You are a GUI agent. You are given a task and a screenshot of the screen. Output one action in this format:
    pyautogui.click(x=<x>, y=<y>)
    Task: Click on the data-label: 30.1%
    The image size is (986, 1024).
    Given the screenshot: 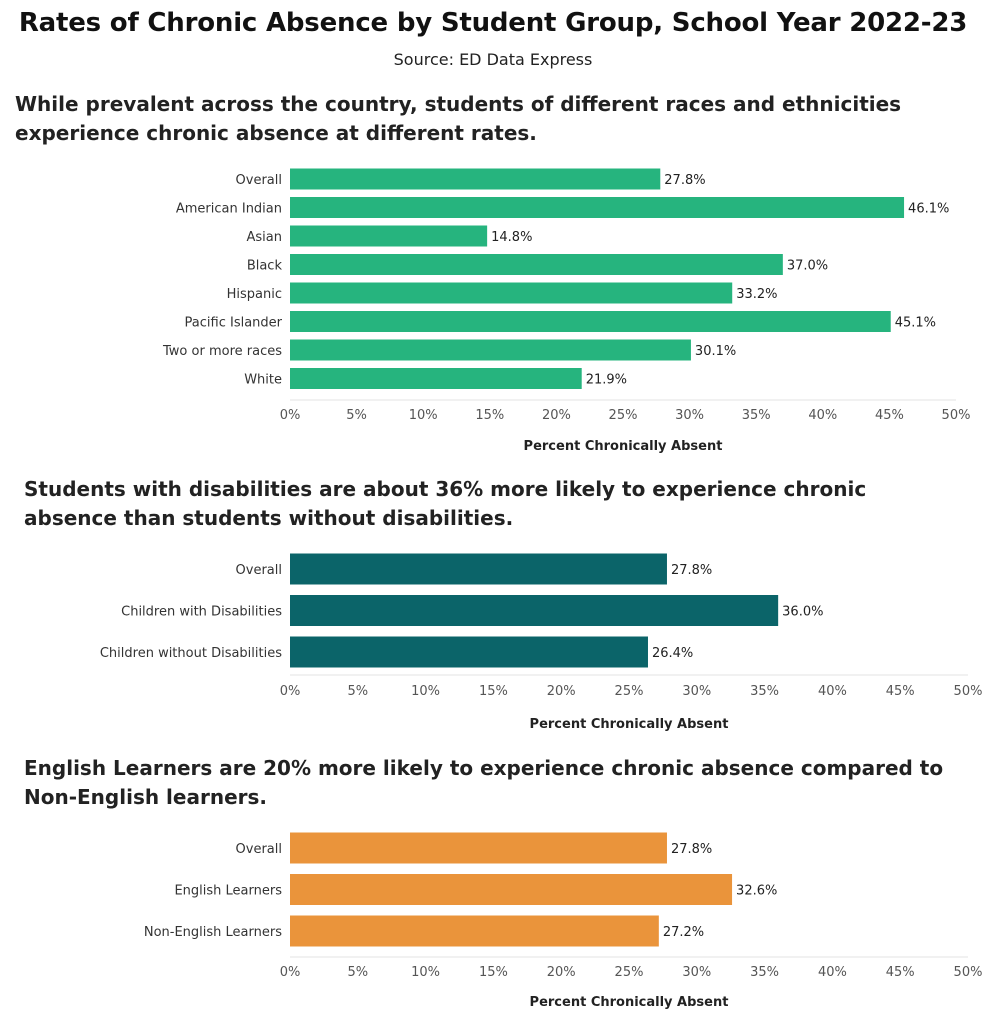 What is the action you would take?
    pyautogui.click(x=715, y=351)
    